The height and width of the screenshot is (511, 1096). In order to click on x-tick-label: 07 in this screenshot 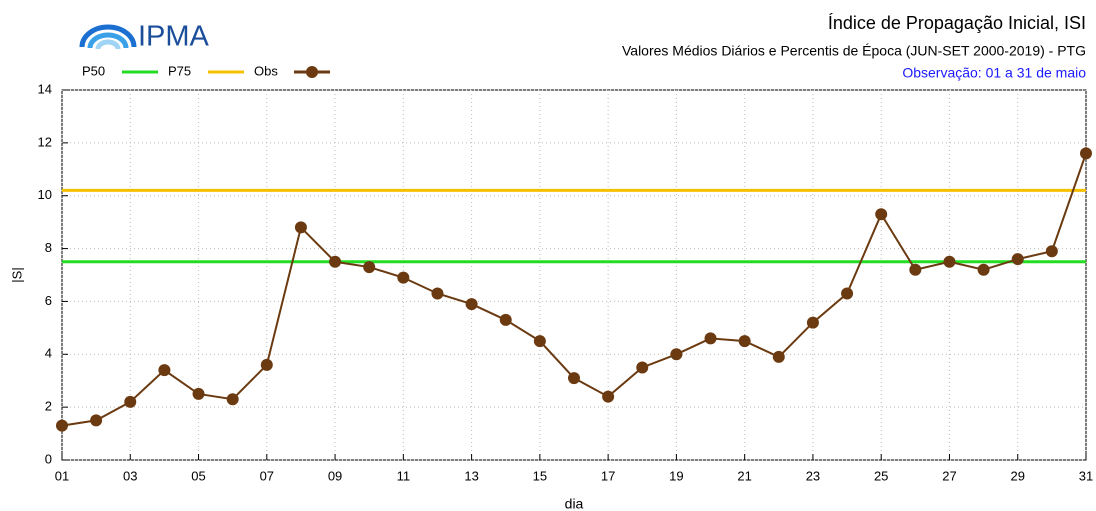, I will do `click(267, 475)`.